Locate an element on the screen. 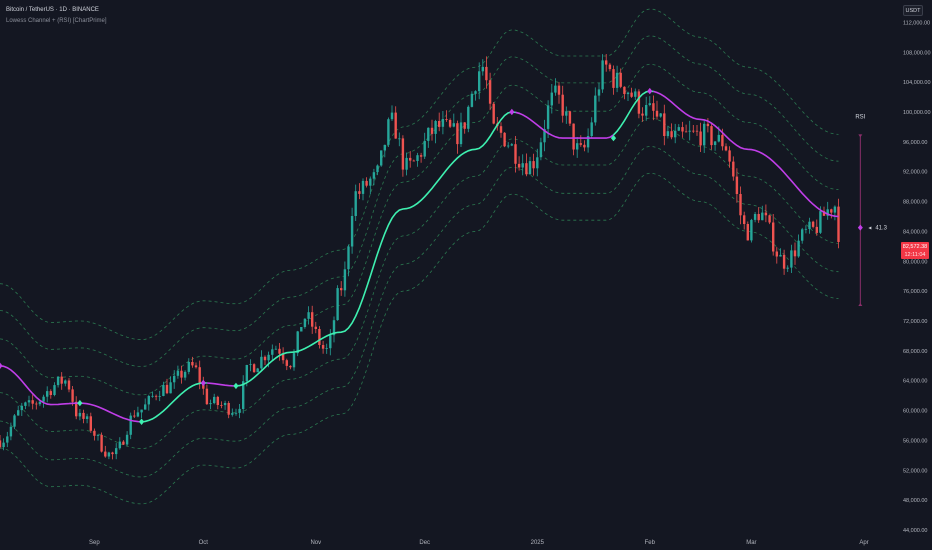 The height and width of the screenshot is (550, 932). symbol-title: Bitcoin / TetherUS · 1D · BINANCE is located at coordinates (52, 10).